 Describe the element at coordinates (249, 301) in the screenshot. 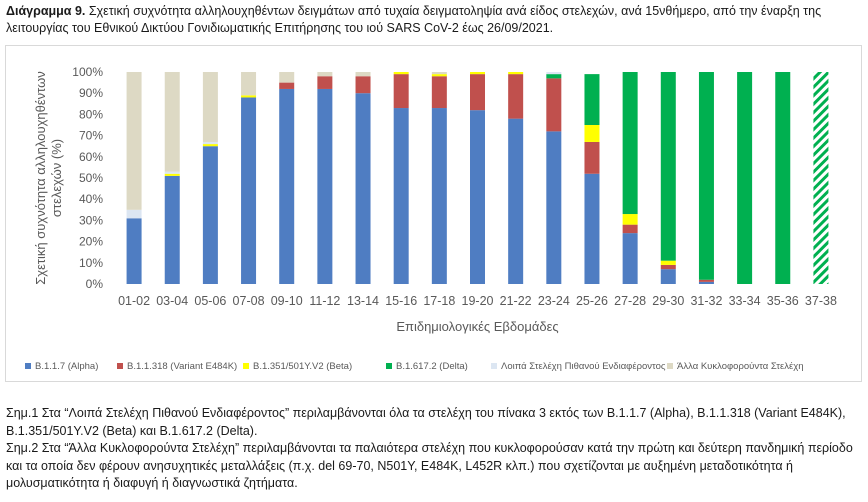

I see `x-tick-label: 07-08` at that location.